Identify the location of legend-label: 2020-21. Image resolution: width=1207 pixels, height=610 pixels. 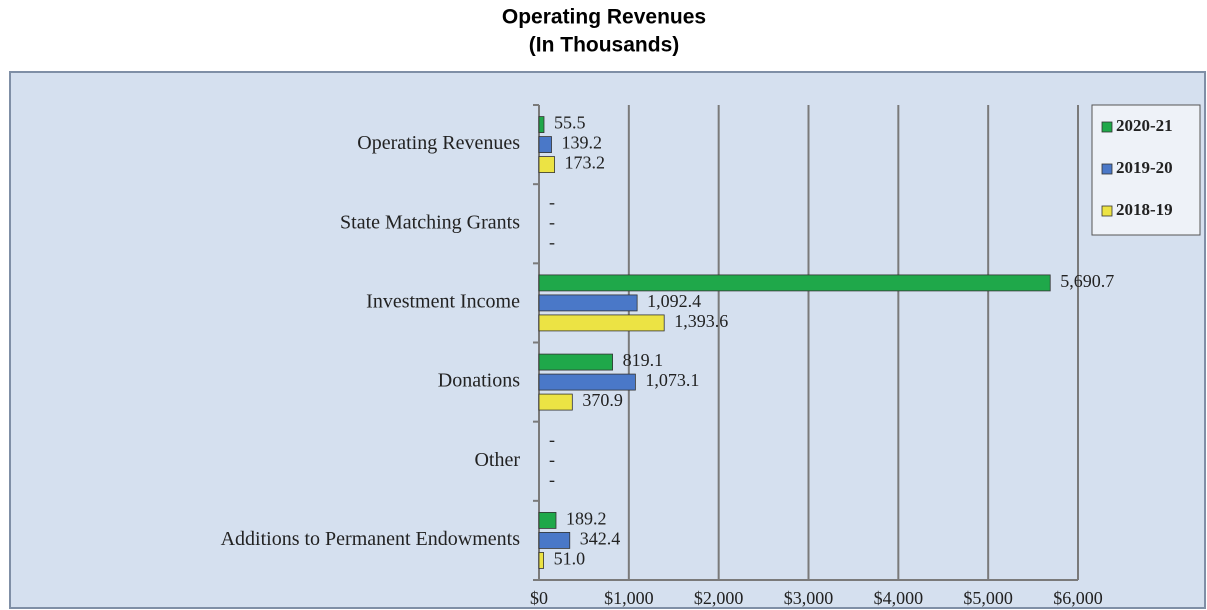
(1144, 125).